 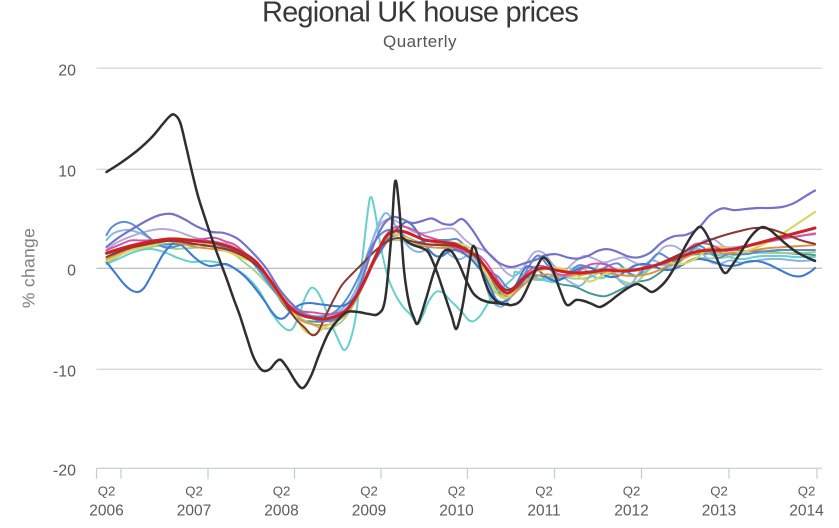 What do you see at coordinates (719, 511) in the screenshot?
I see `svg-text: 2013` at bounding box center [719, 511].